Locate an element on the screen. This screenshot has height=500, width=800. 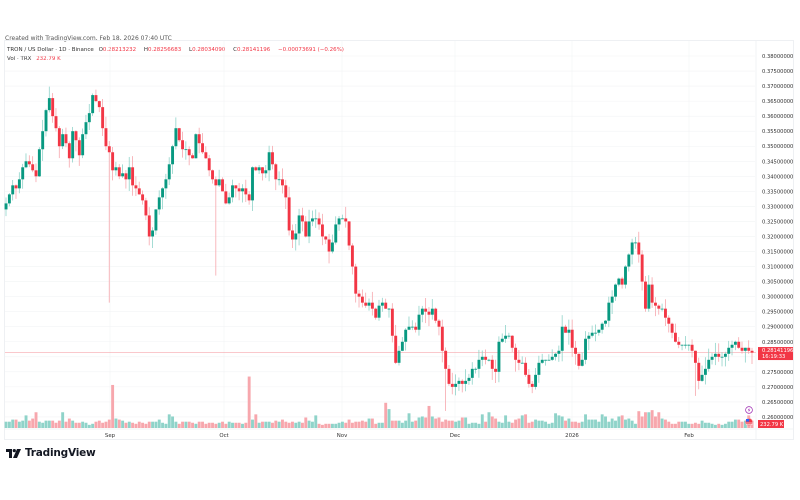
tradingview-logo: TradingView is located at coordinates (51, 453).